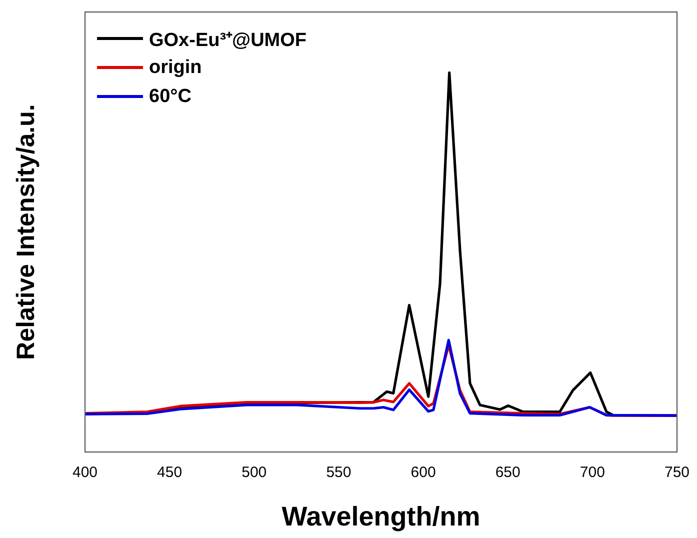 The width and height of the screenshot is (697, 538). What do you see at coordinates (26, 232) in the screenshot?
I see `y-axis-title: Relative Intensity/a.u.` at bounding box center [26, 232].